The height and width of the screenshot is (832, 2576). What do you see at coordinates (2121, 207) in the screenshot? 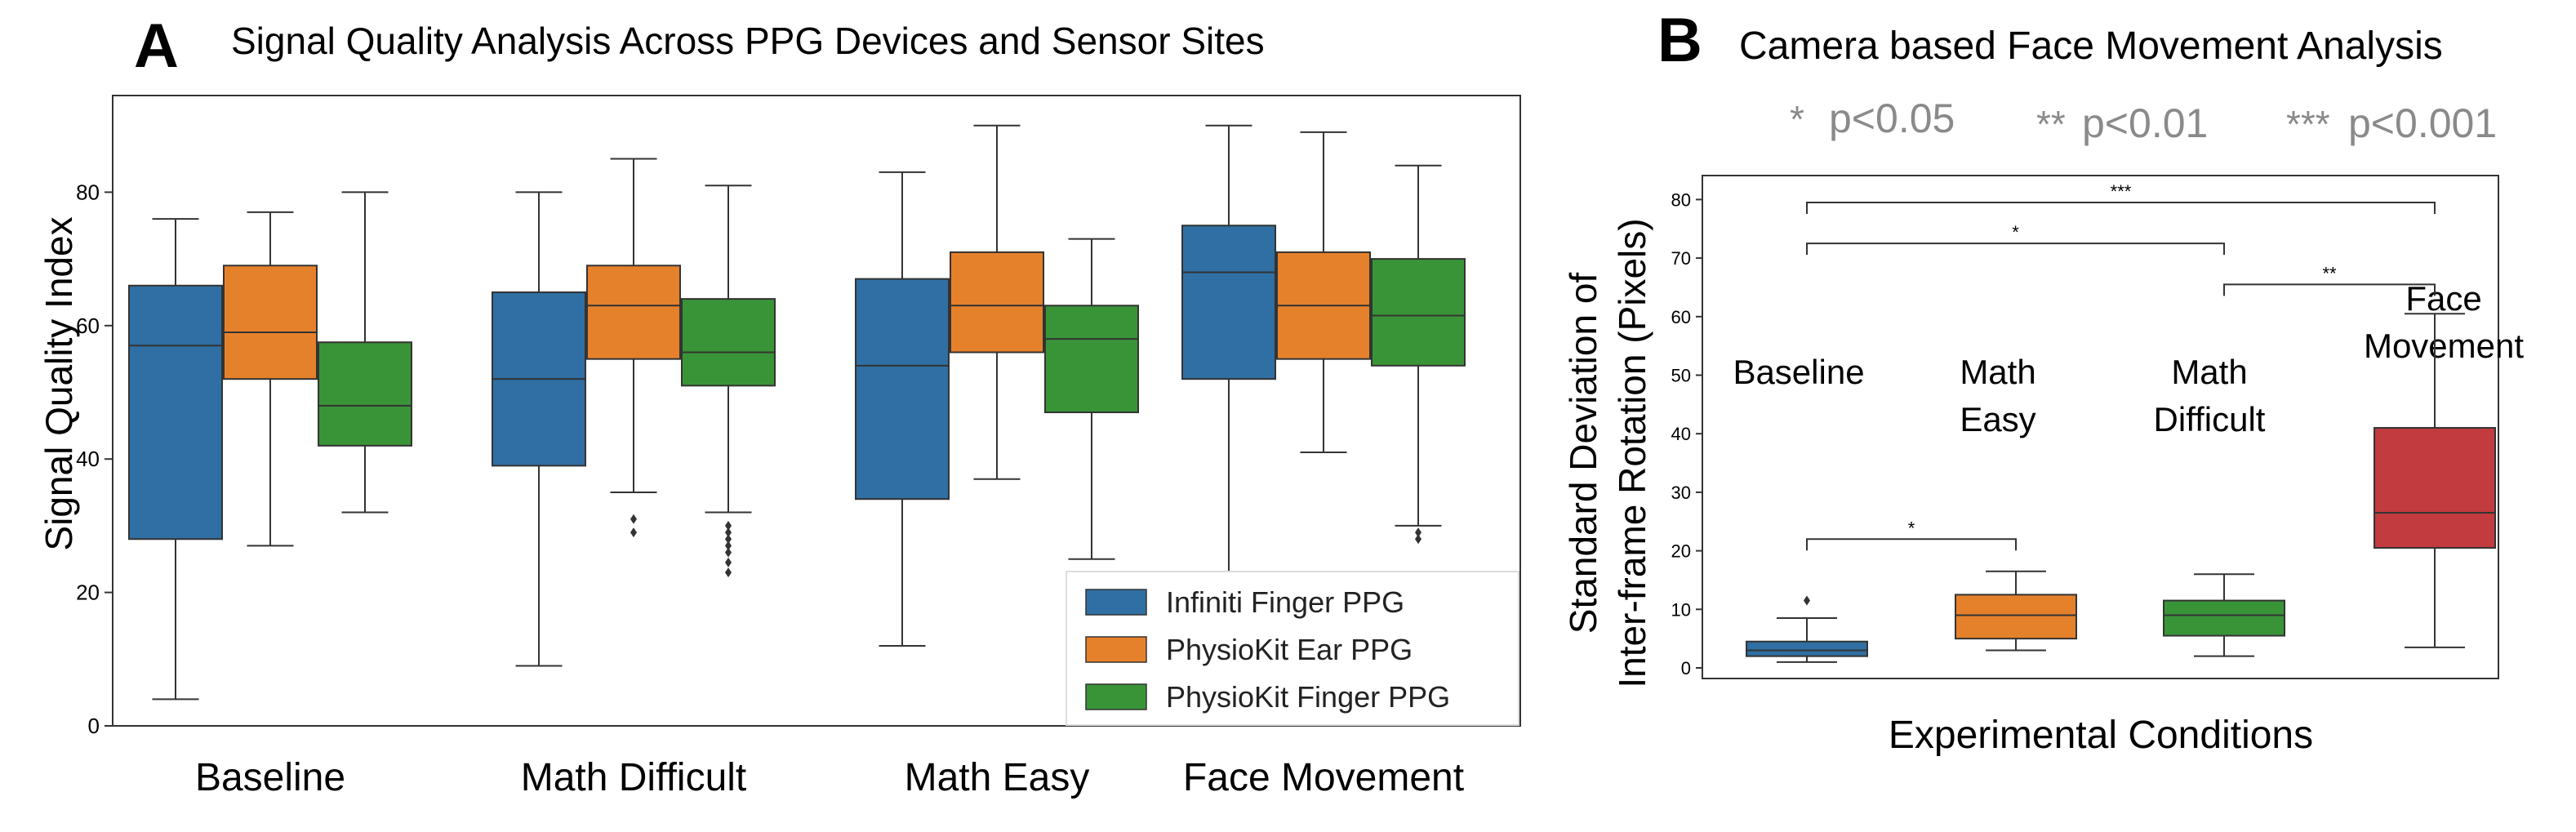
I see `significance-bracket-baseline-face-movement` at bounding box center [2121, 207].